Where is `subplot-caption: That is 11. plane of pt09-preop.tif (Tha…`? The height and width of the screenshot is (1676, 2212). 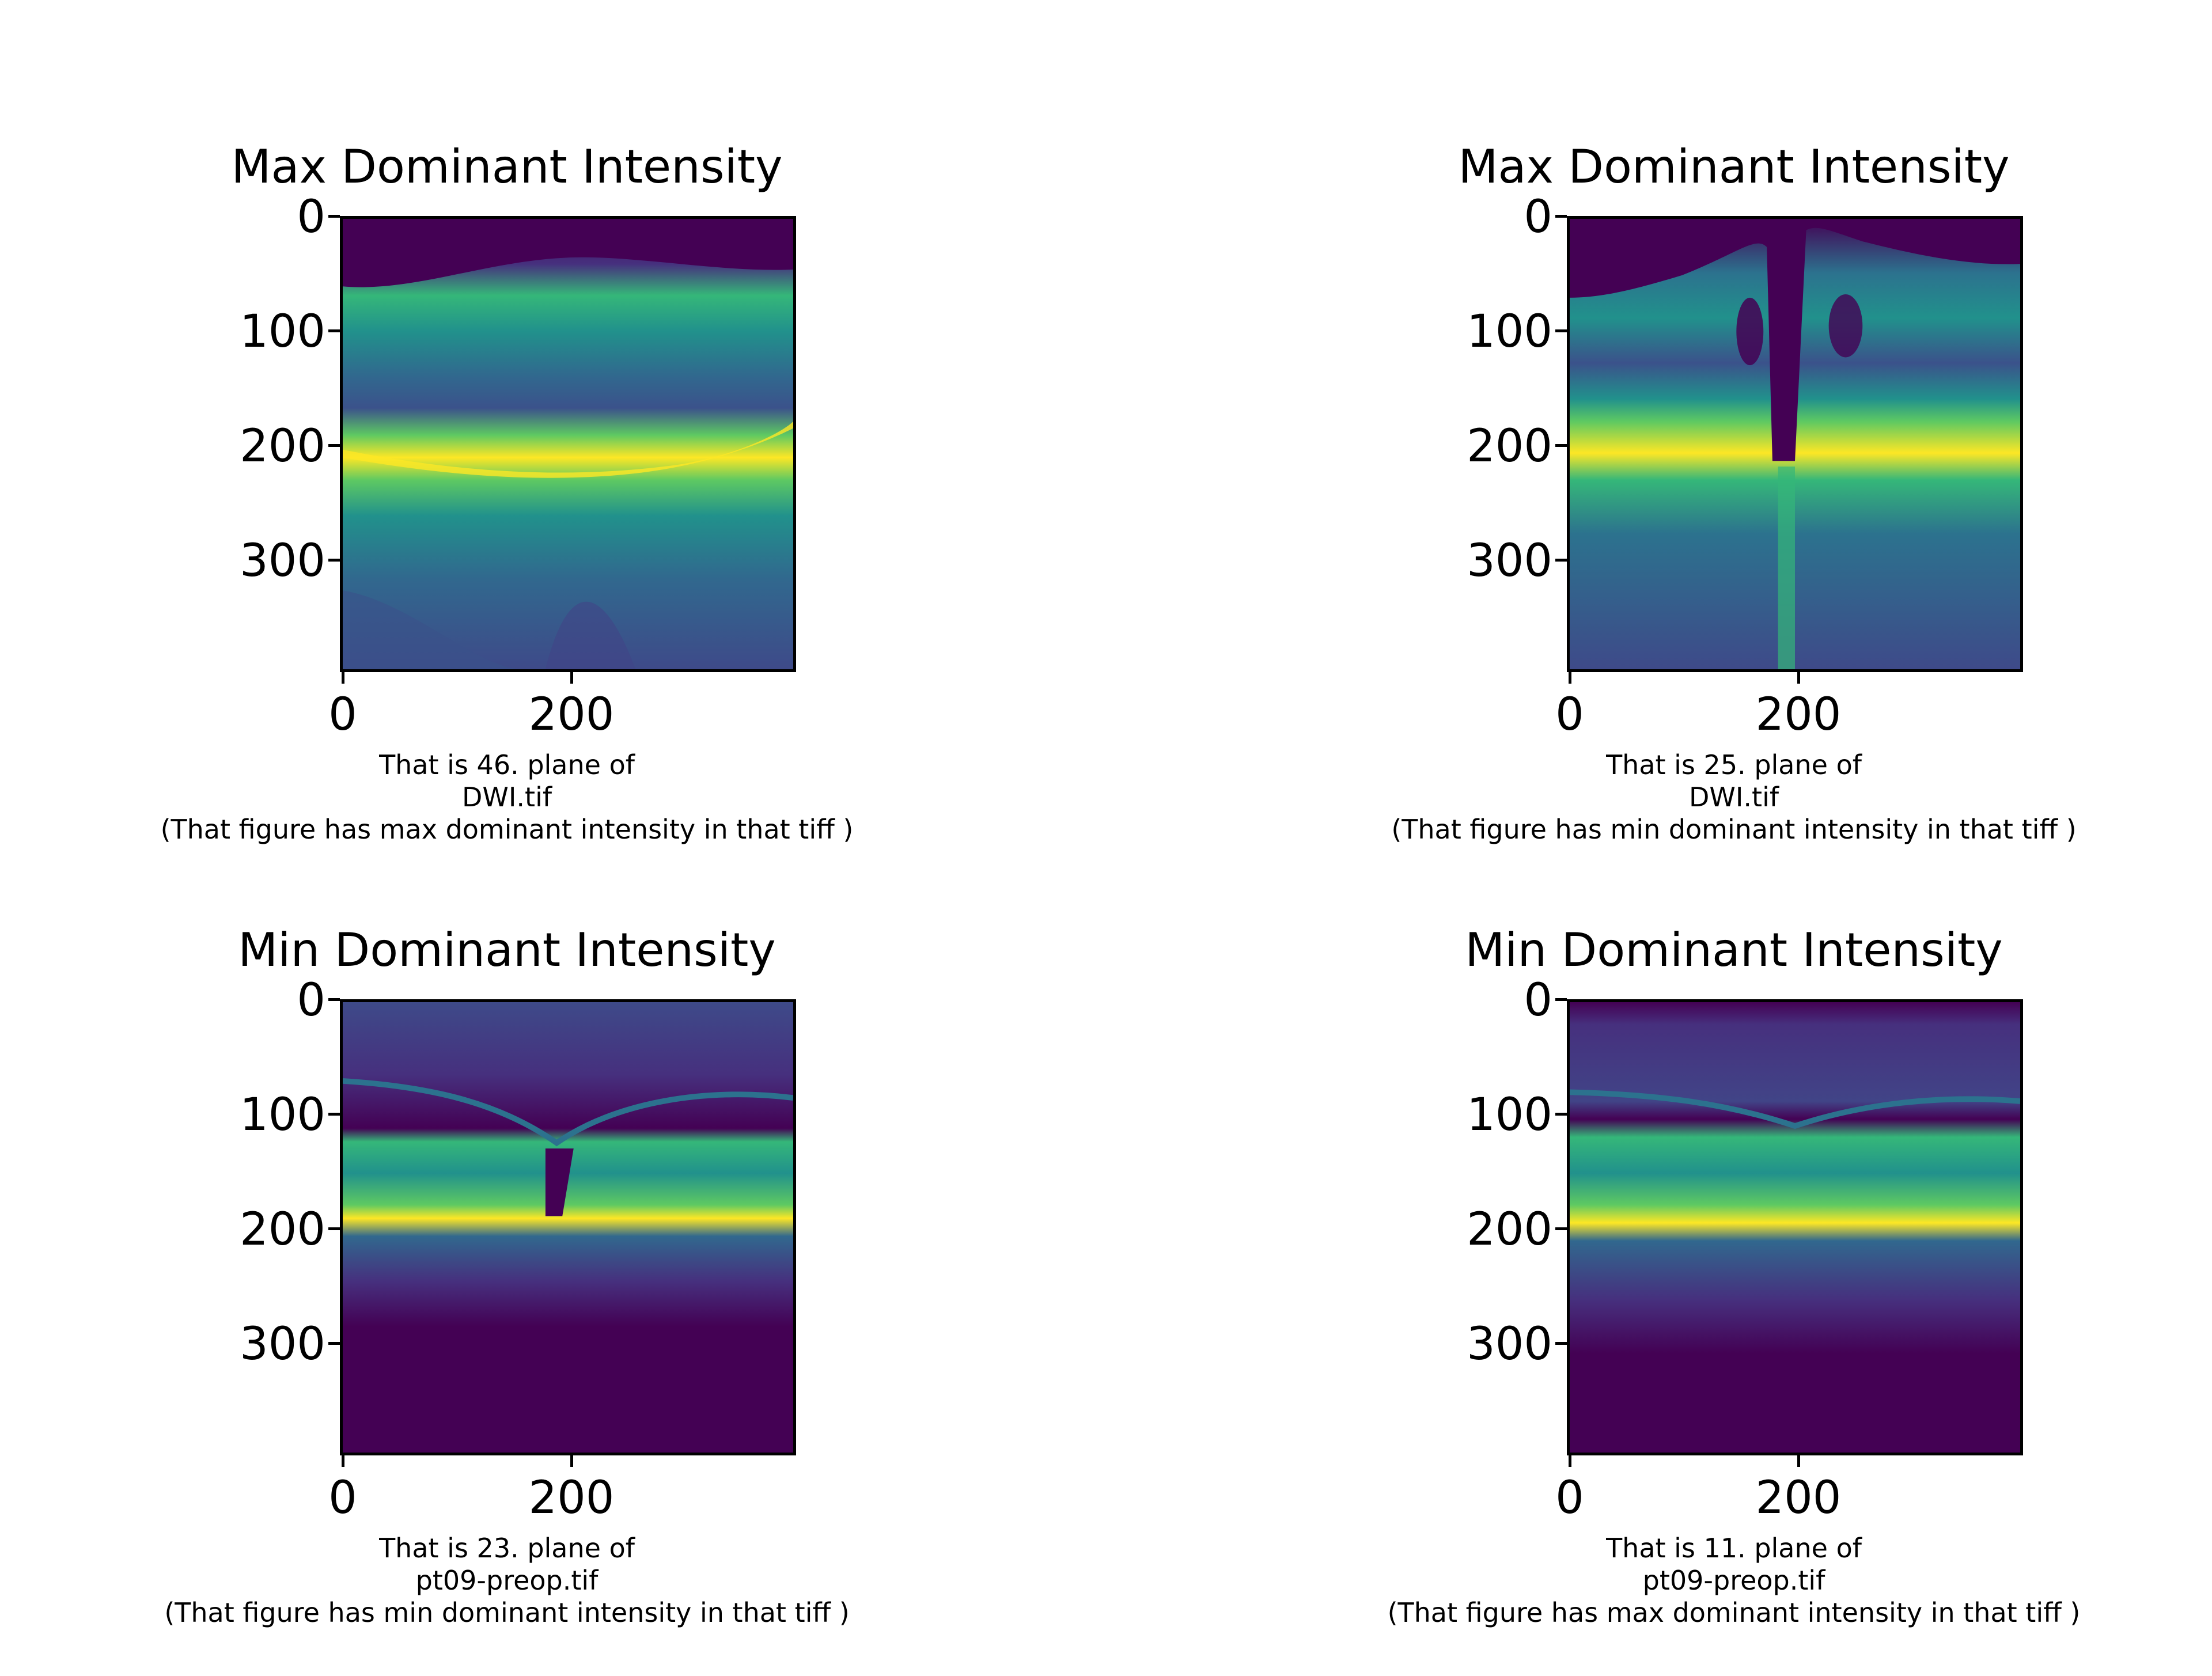 subplot-caption: That is 11. plane of pt09-preop.tif (Tha… is located at coordinates (1733, 1580).